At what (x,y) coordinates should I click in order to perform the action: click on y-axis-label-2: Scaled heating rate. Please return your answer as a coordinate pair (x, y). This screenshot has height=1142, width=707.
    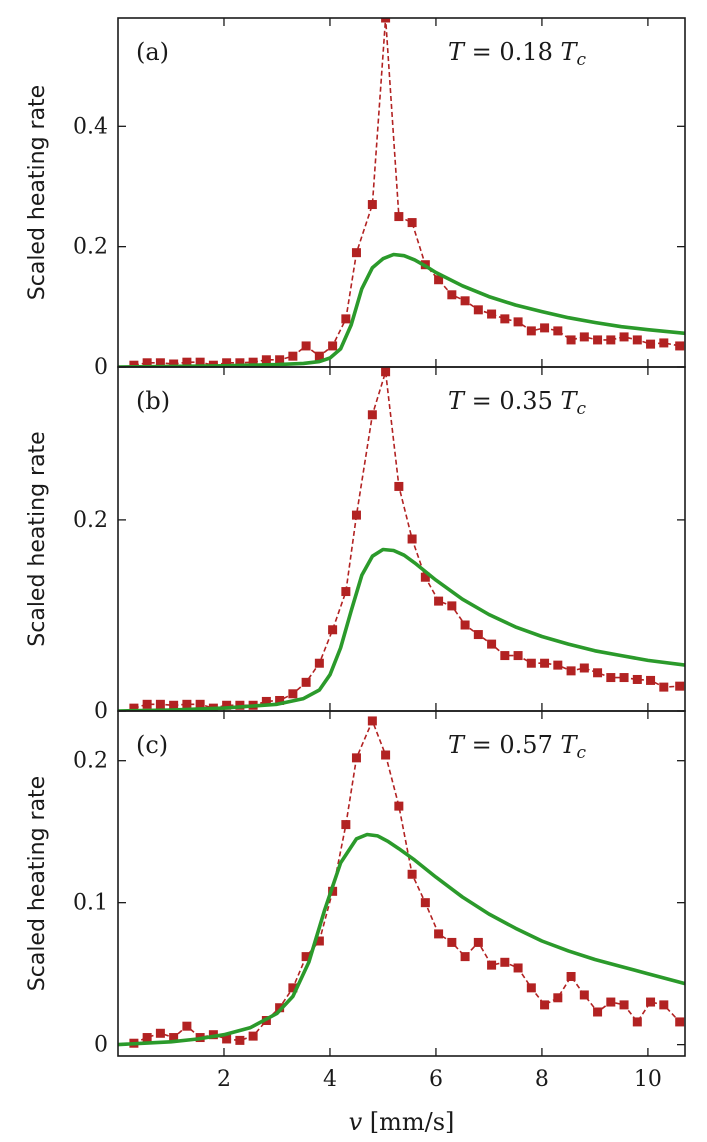
    Looking at the image, I should click on (37, 883).